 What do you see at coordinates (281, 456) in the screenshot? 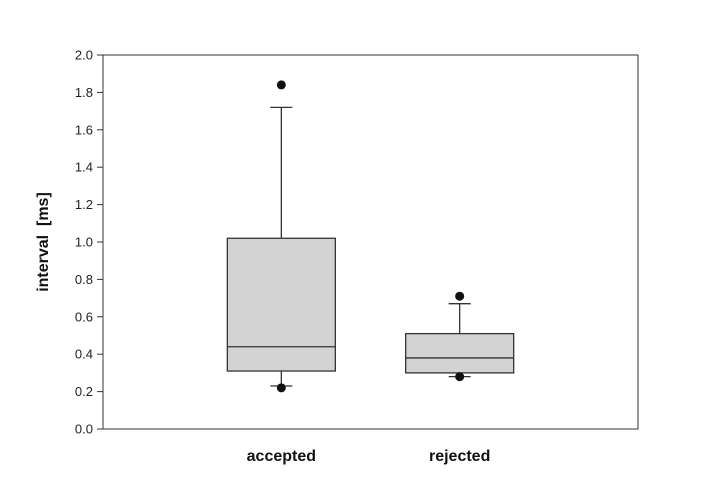
I see `x-category-label: accepted` at bounding box center [281, 456].